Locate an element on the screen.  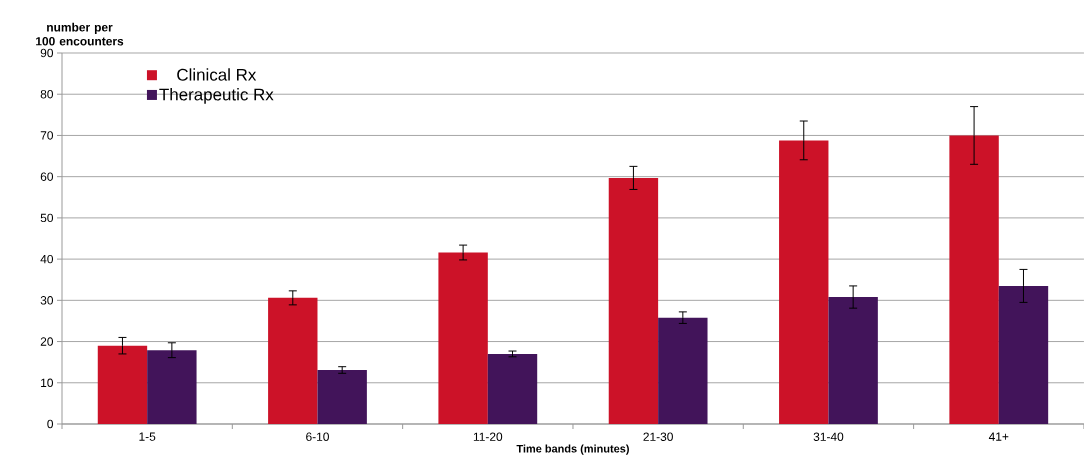
y-tick-label: 50 is located at coordinates (47, 218).